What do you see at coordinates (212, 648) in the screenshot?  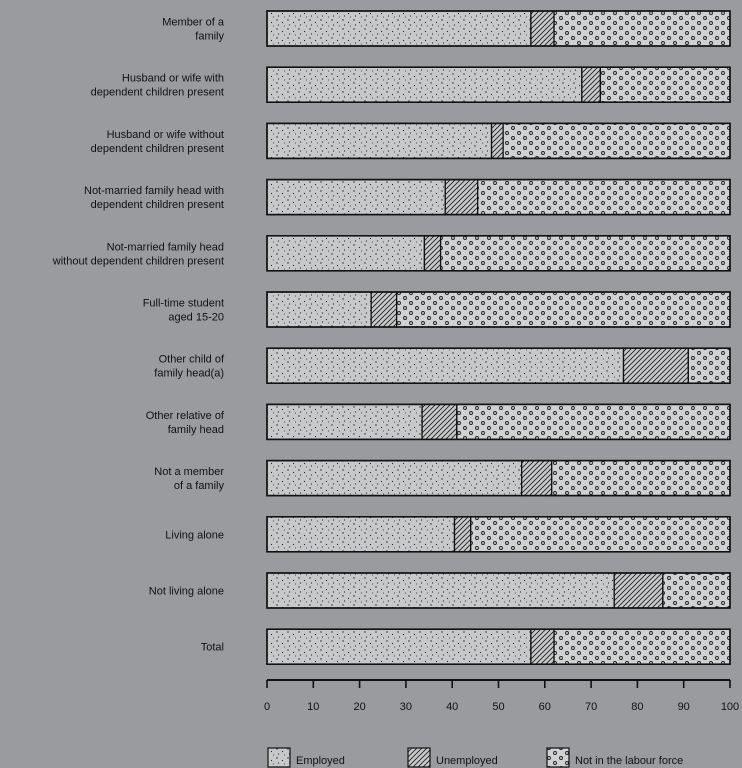 I see `category-label: Total` at bounding box center [212, 648].